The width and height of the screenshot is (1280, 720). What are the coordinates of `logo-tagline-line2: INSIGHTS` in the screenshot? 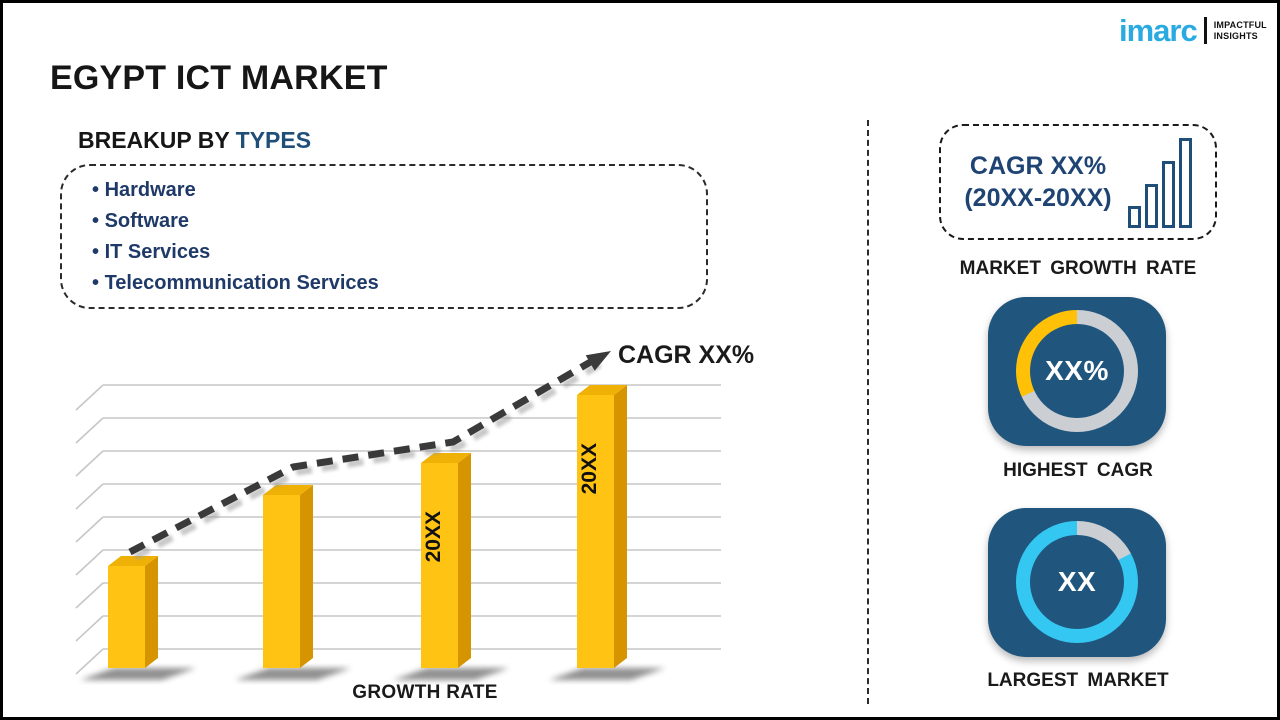 It's located at (1235, 35).